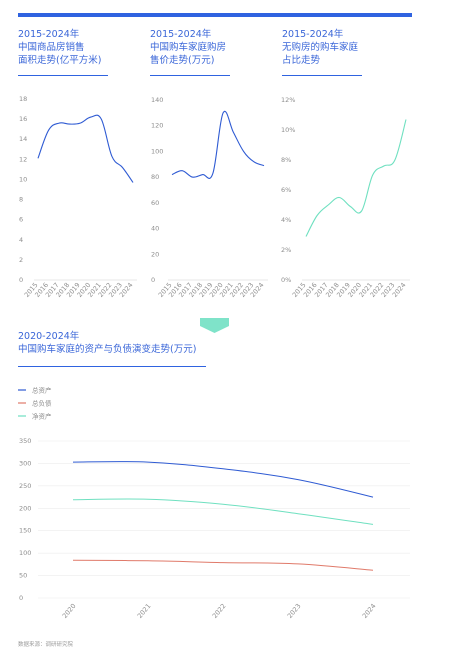 This screenshot has width=465, height=657. What do you see at coordinates (182, 60) in the screenshot?
I see `chart2-title-line3: 售价走势(万元)` at bounding box center [182, 60].